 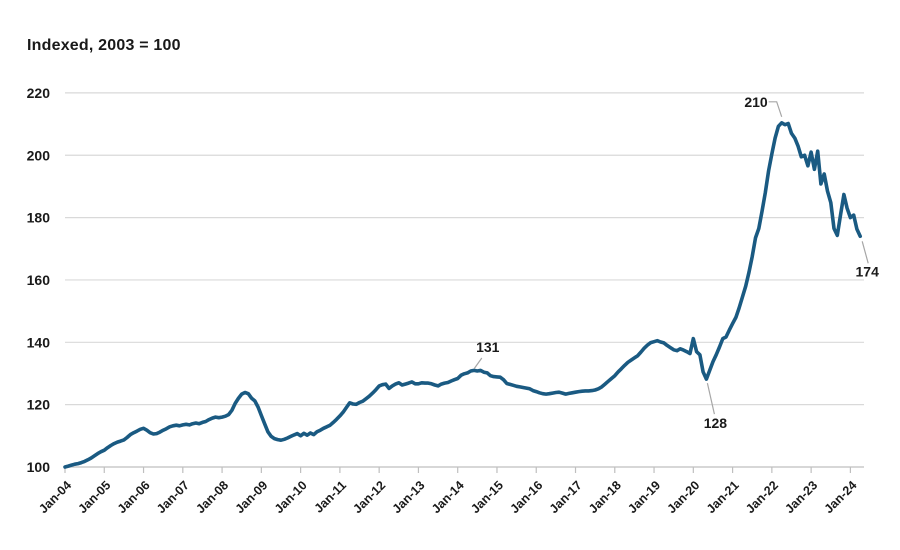 What do you see at coordinates (566, 497) in the screenshot?
I see `x-axis-tick-label: Jan-17` at bounding box center [566, 497].